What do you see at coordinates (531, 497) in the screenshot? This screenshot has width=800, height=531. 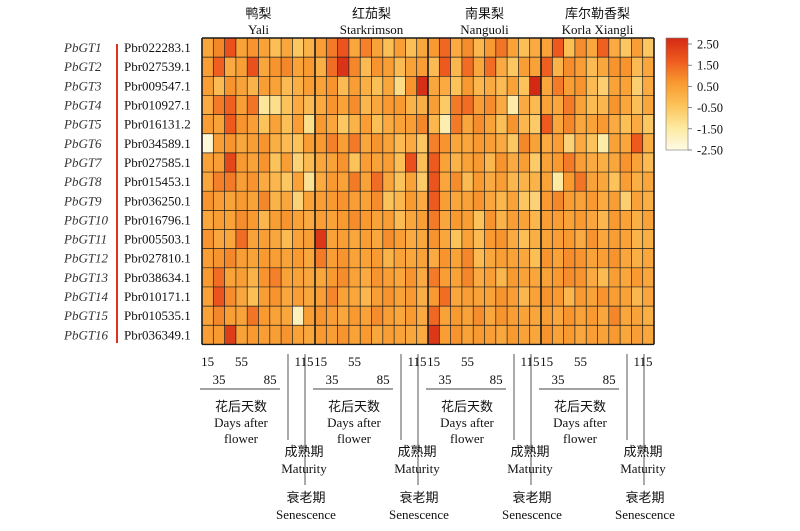 I see `senescence-zh: 衰老期` at bounding box center [531, 497].